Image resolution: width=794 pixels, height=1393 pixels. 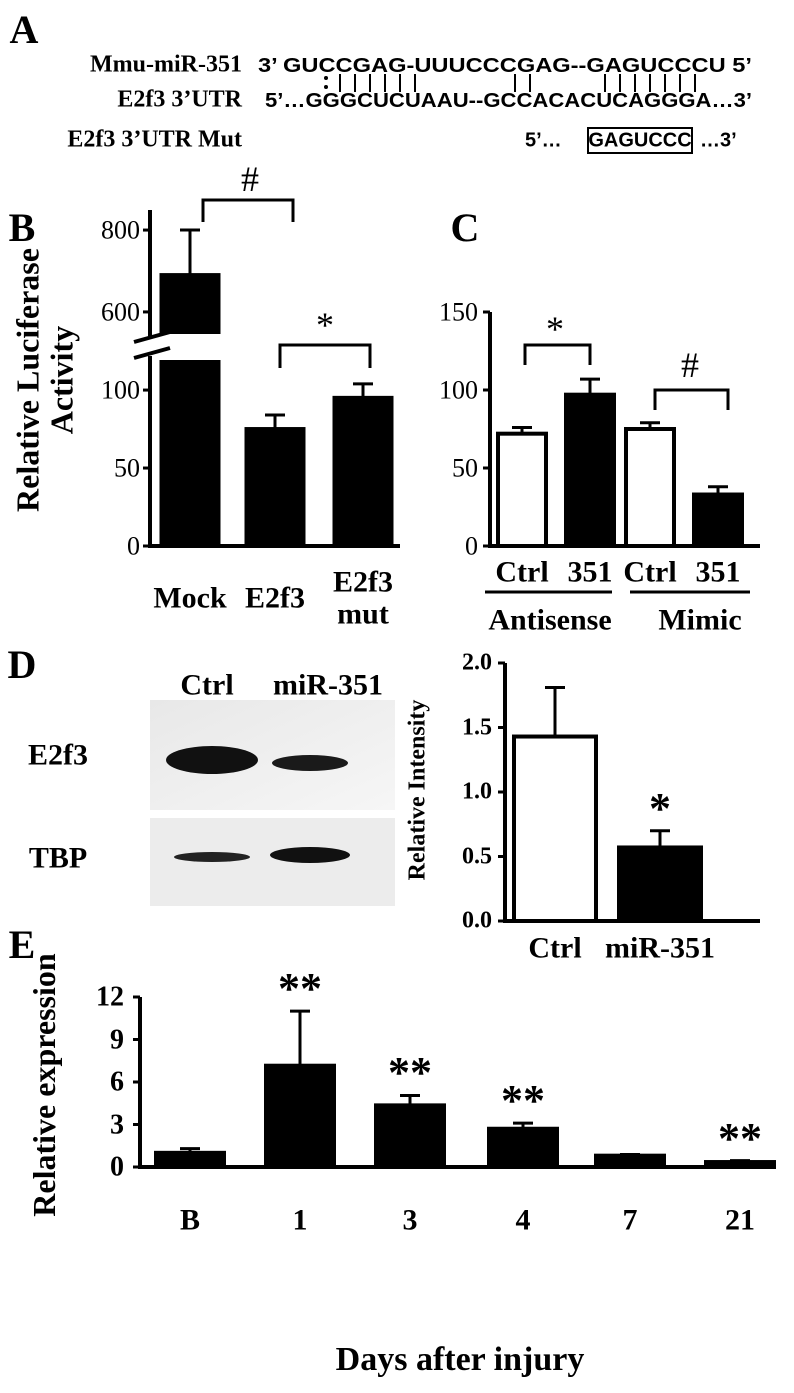 I want to click on y-tick-label: 3, so click(x=117, y=1124).